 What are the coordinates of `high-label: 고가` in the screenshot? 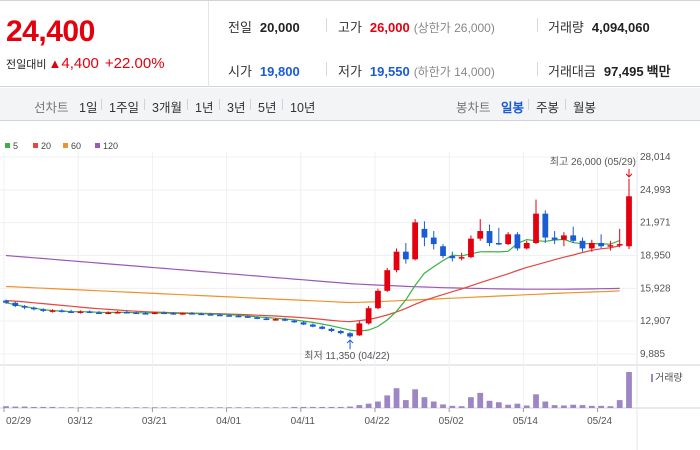 It's located at (350, 27).